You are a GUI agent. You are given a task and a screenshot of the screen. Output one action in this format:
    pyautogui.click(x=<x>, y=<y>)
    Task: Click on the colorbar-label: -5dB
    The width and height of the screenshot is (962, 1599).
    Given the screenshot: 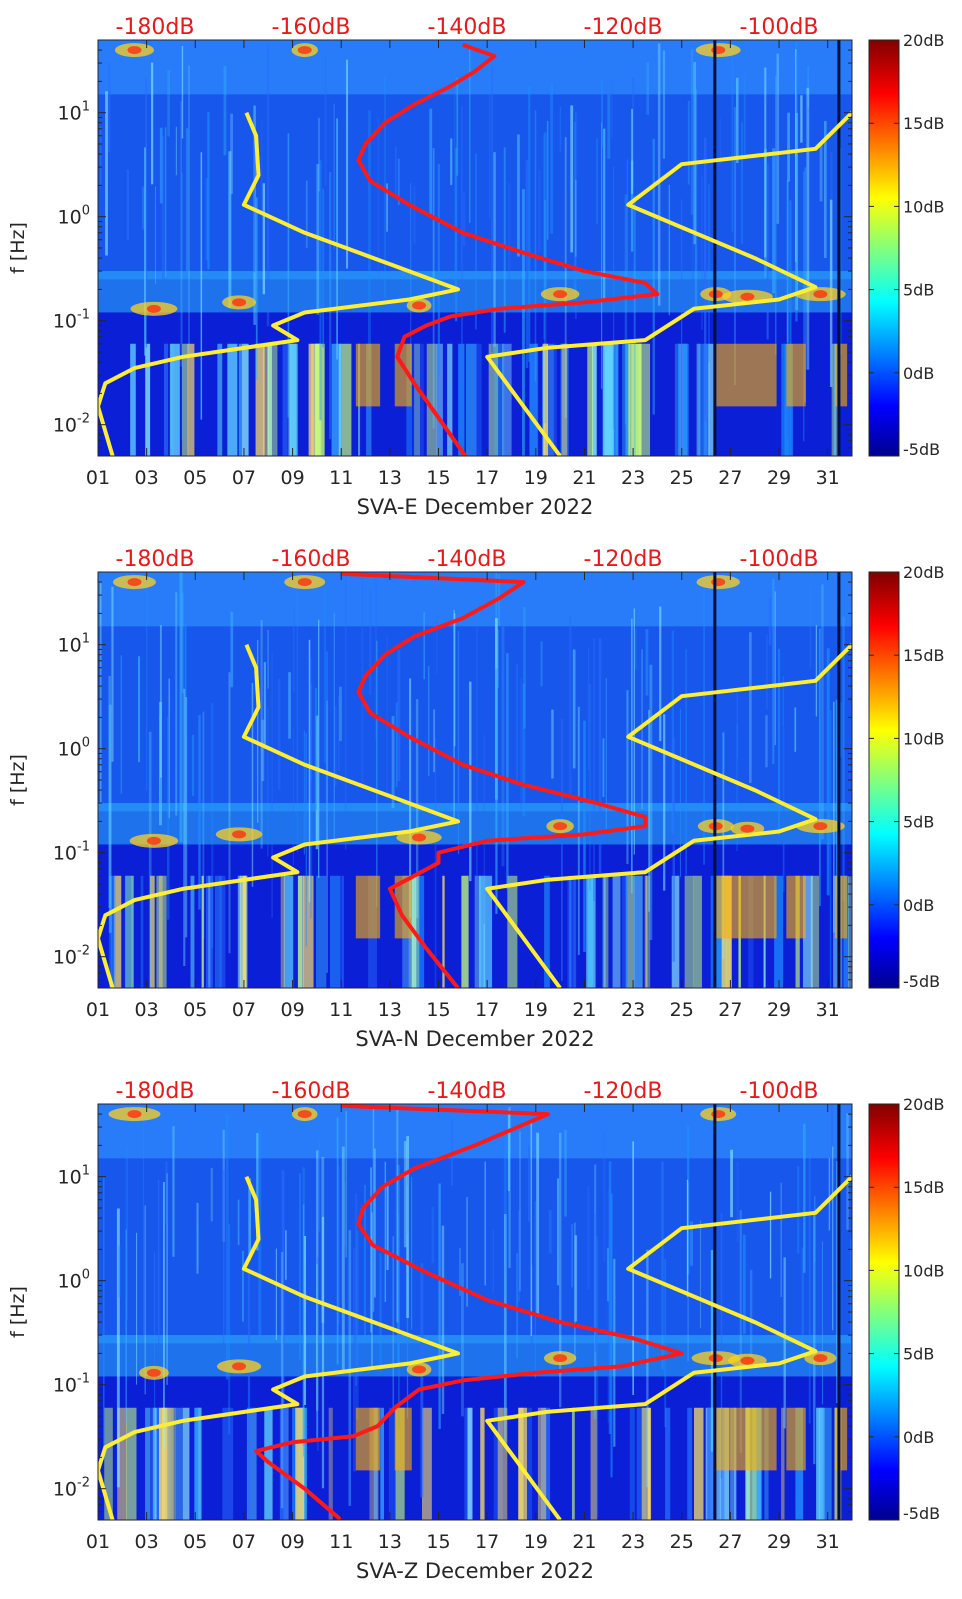 What is the action you would take?
    pyautogui.click(x=921, y=981)
    